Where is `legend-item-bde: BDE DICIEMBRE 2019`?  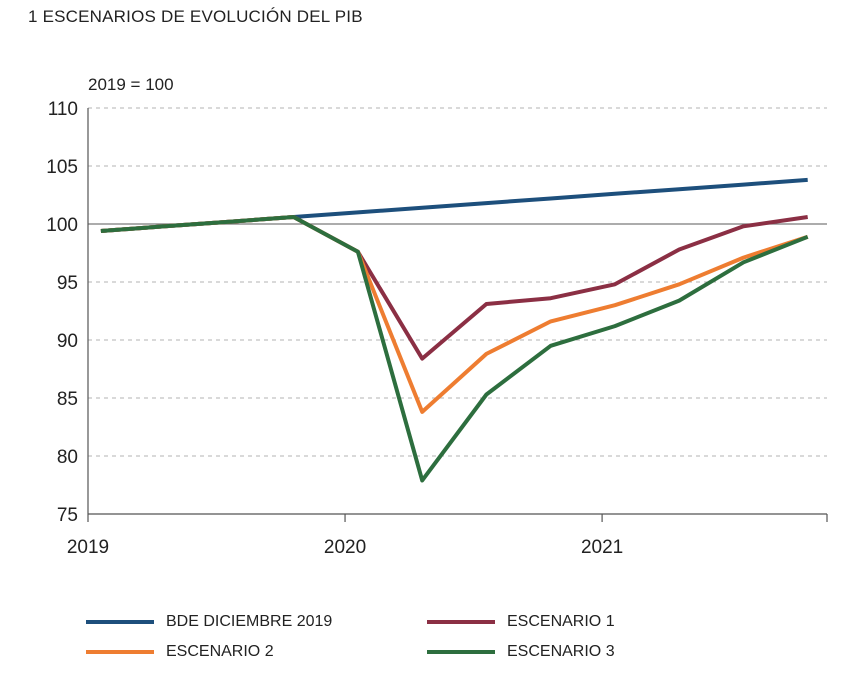 legend-item-bde: BDE DICIEMBRE 2019 is located at coordinates (209, 622).